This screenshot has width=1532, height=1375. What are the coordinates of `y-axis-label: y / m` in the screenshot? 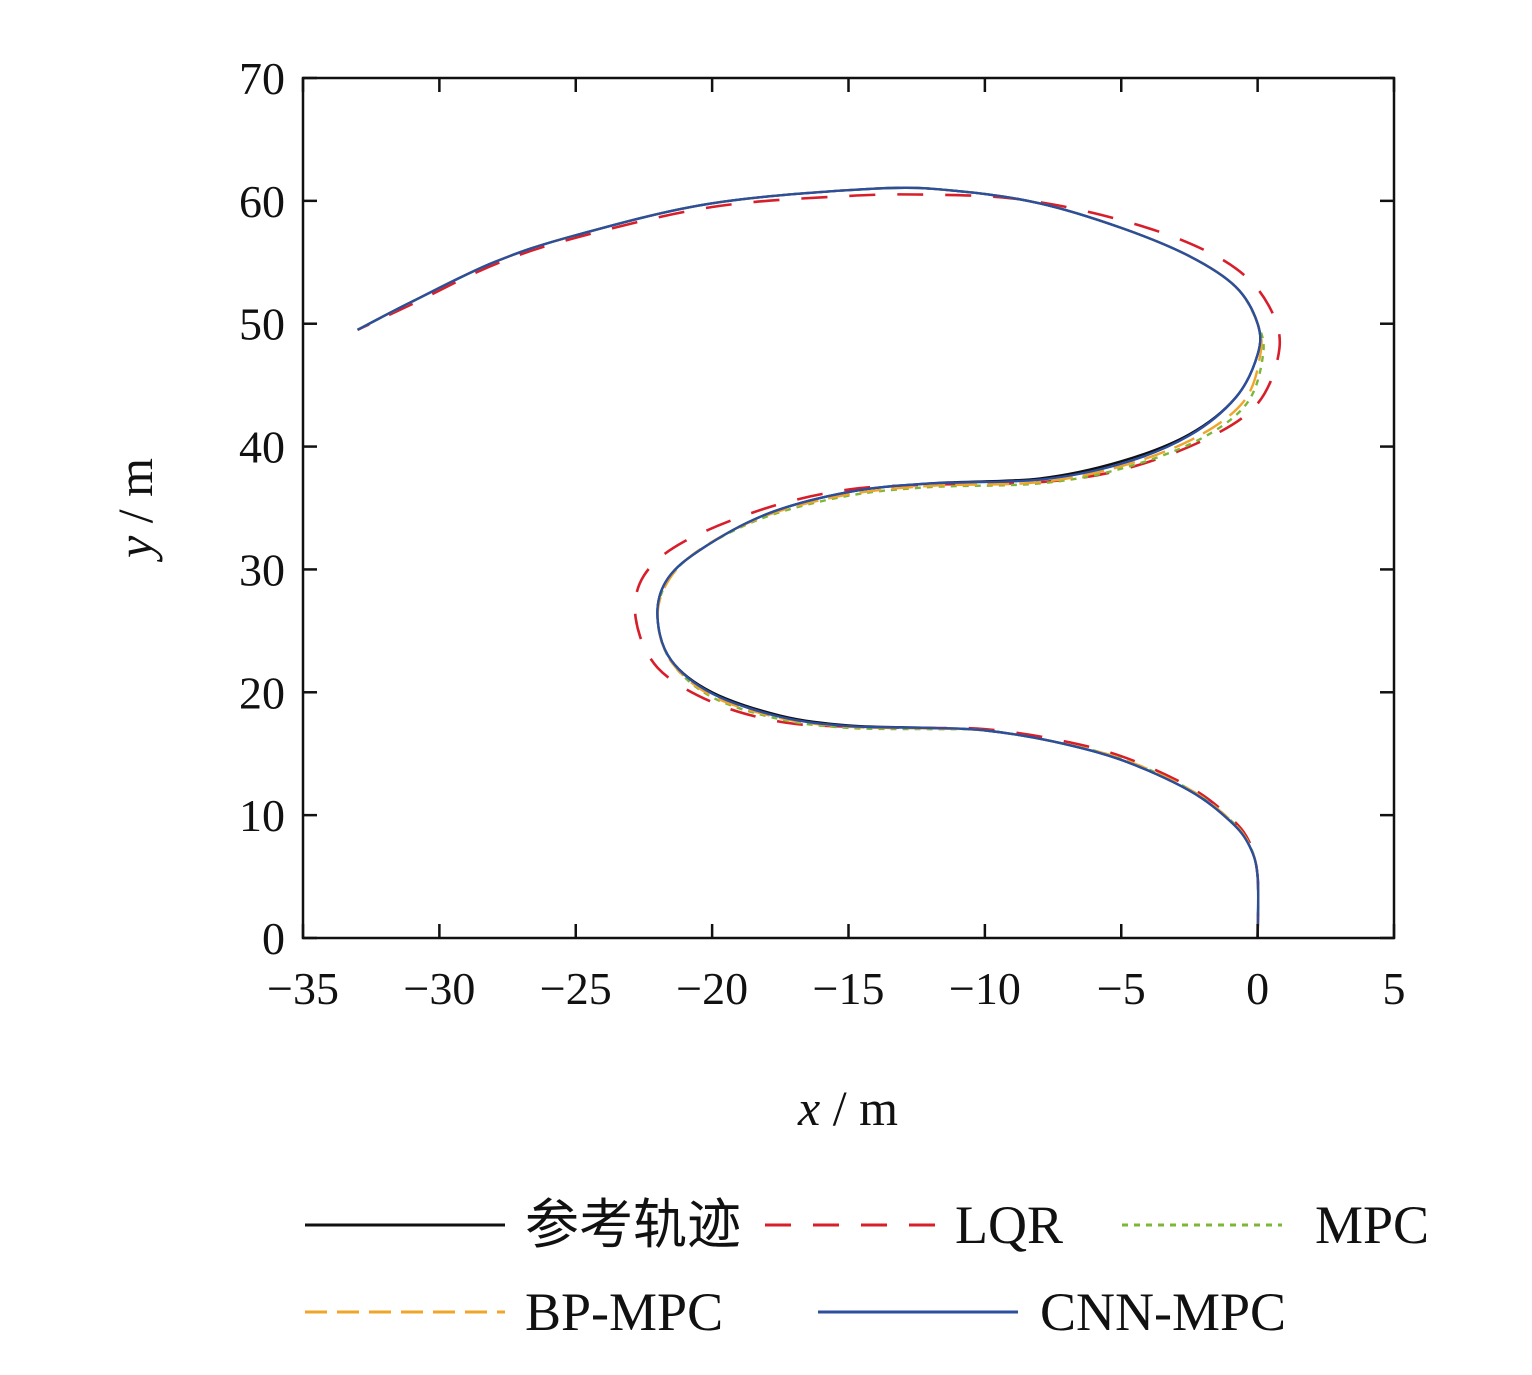 It's located at (135, 510).